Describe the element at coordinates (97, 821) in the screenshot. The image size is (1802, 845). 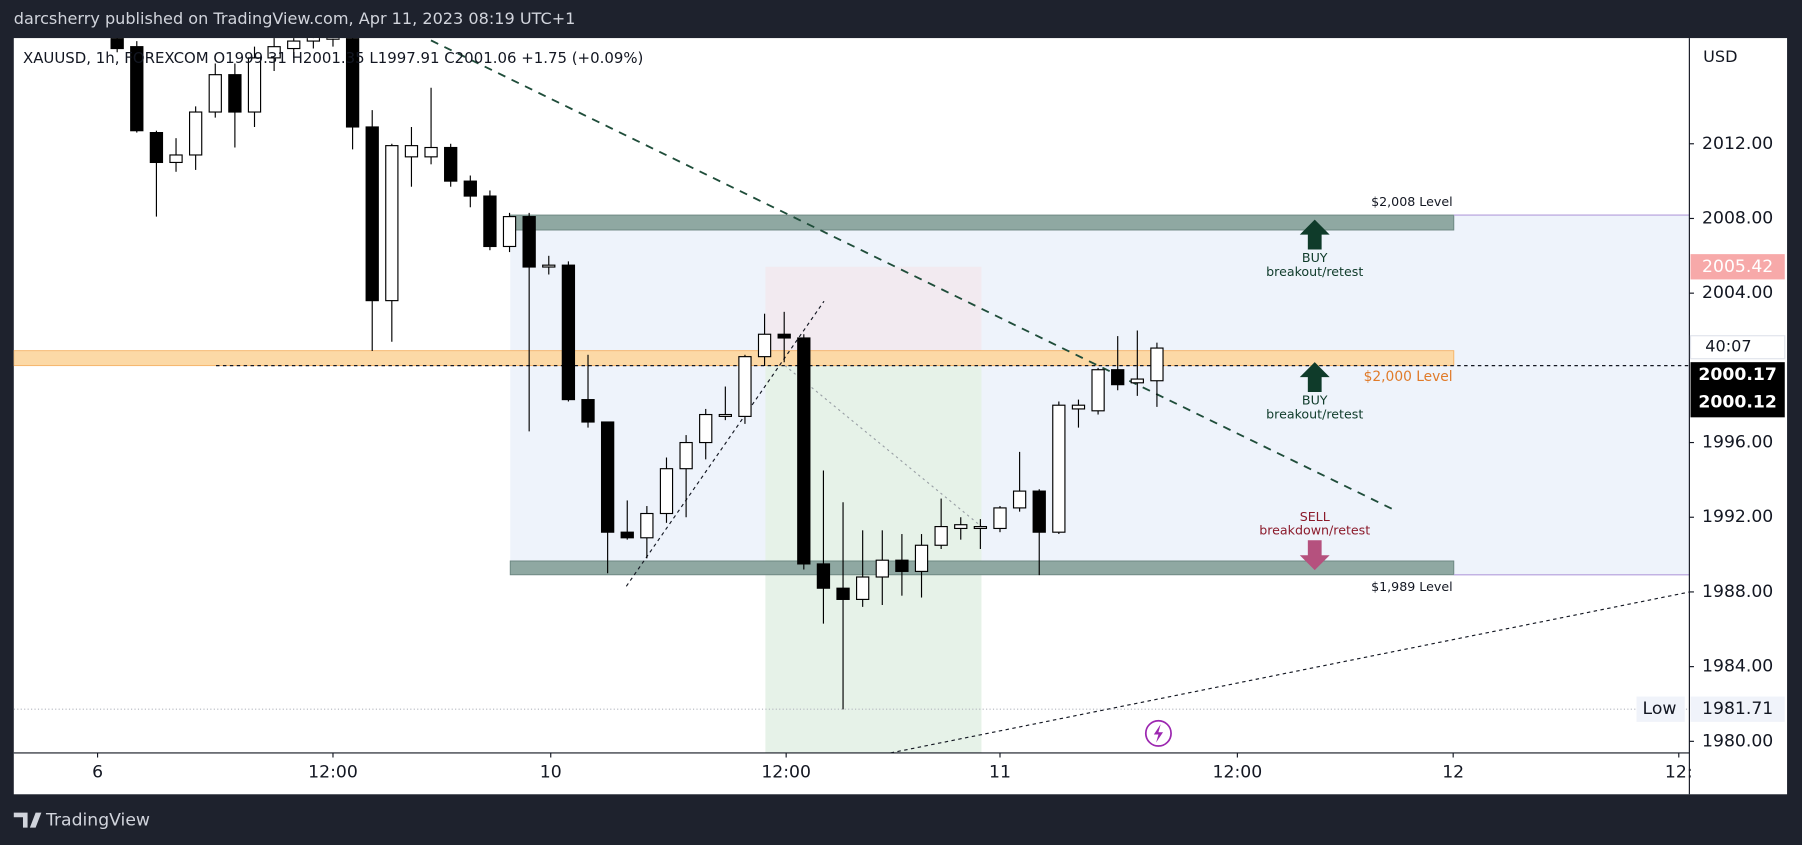
I see `brand-name: TradingView` at that location.